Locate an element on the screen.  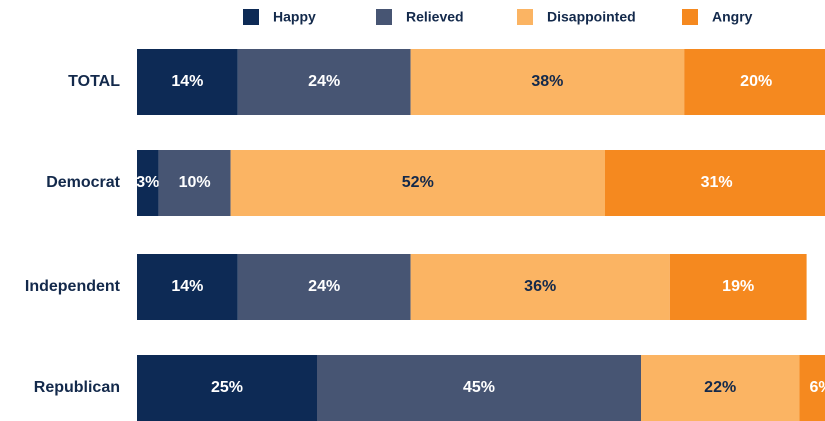
value-label: 6% is located at coordinates (817, 387).